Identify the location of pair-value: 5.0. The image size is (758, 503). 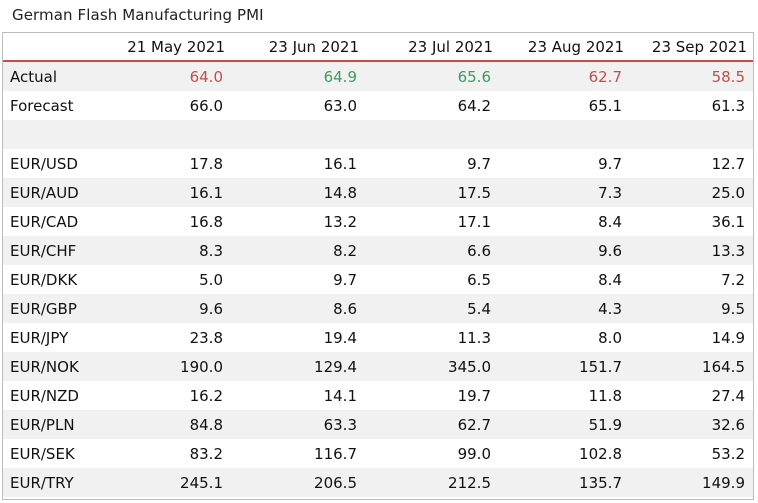
(211, 279).